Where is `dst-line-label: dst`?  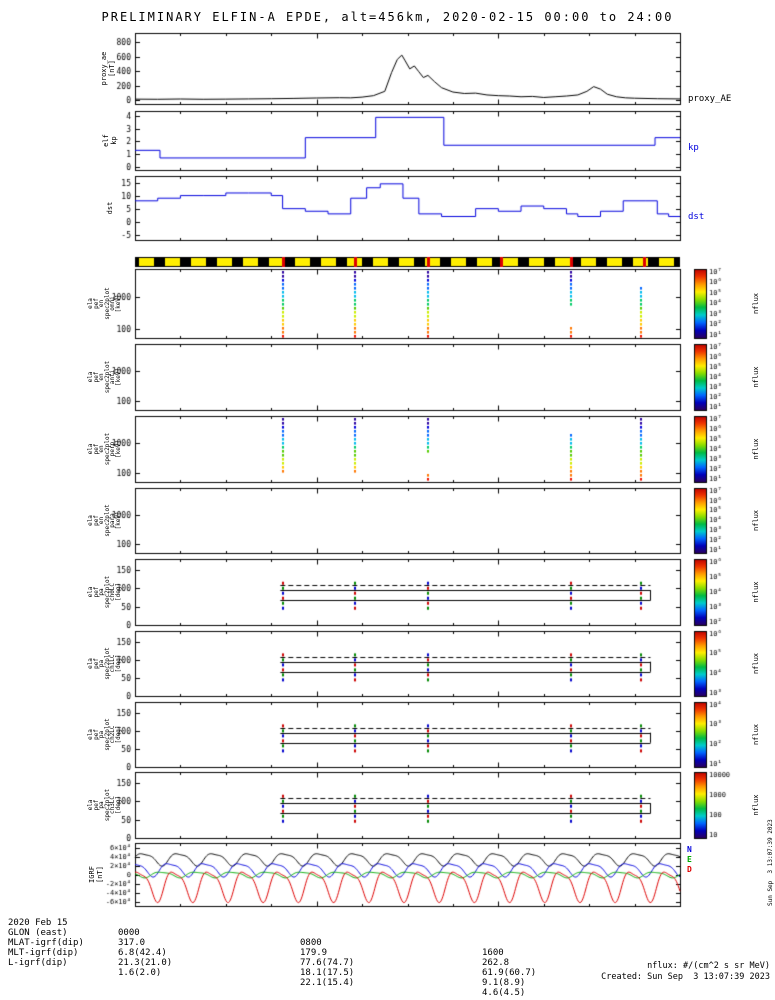
dst-line-label: dst is located at coordinates (696, 217).